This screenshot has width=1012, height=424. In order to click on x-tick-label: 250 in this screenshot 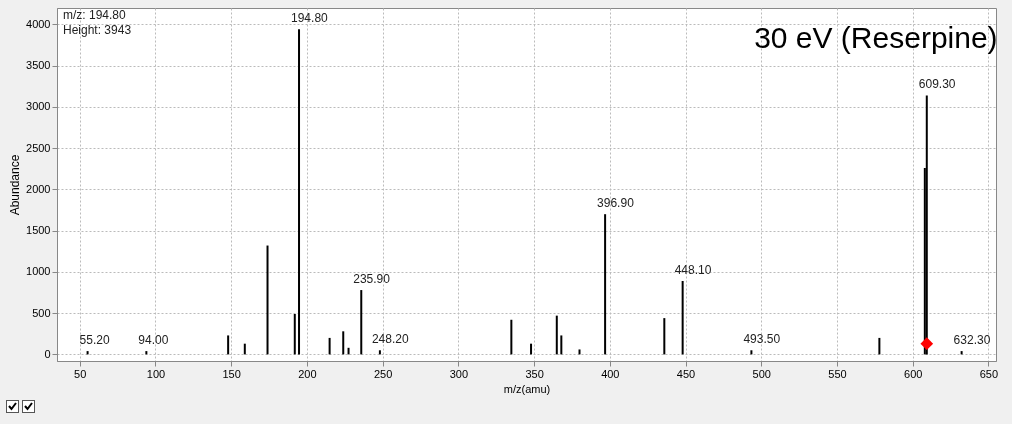, I will do `click(383, 373)`.